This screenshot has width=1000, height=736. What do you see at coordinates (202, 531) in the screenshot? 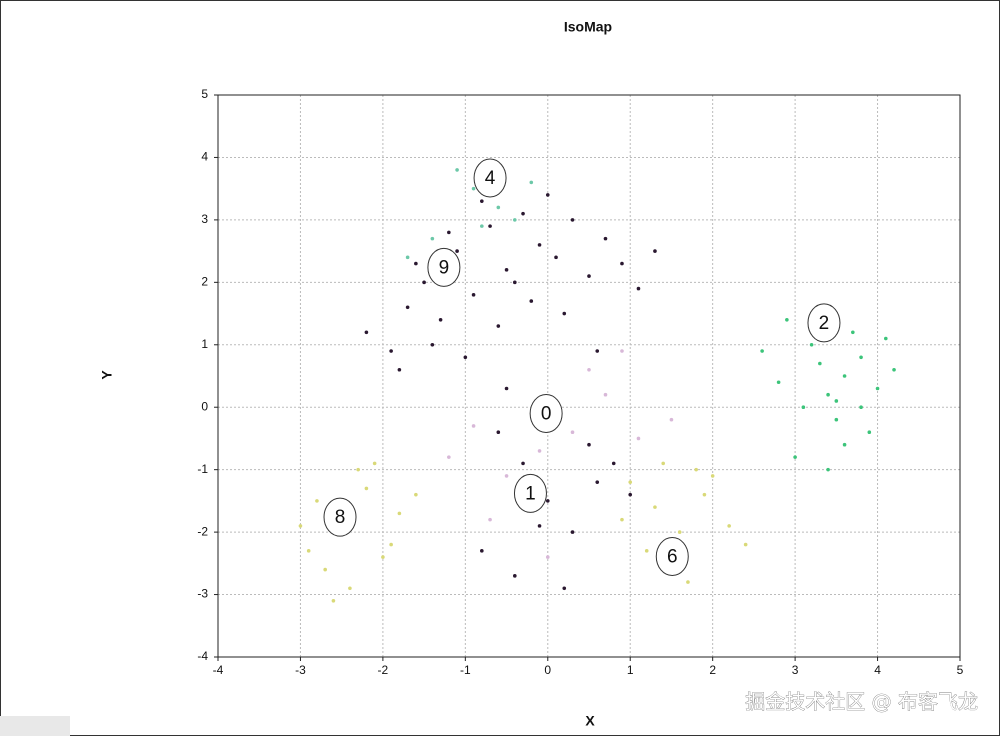
I see `y-tick-label: -2` at bounding box center [202, 531].